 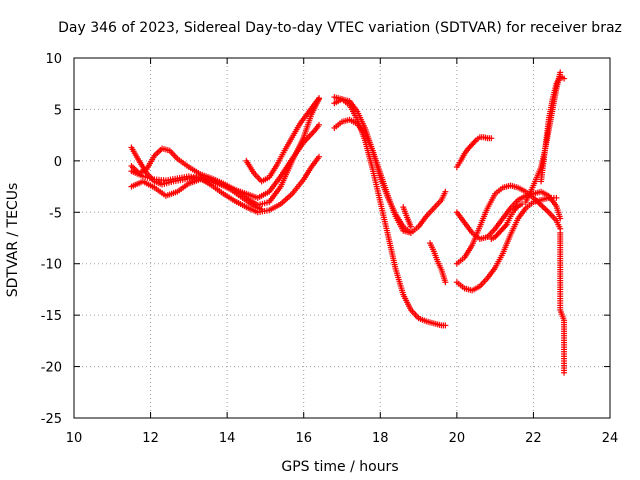 I want to click on series-arc-k, so click(x=474, y=152).